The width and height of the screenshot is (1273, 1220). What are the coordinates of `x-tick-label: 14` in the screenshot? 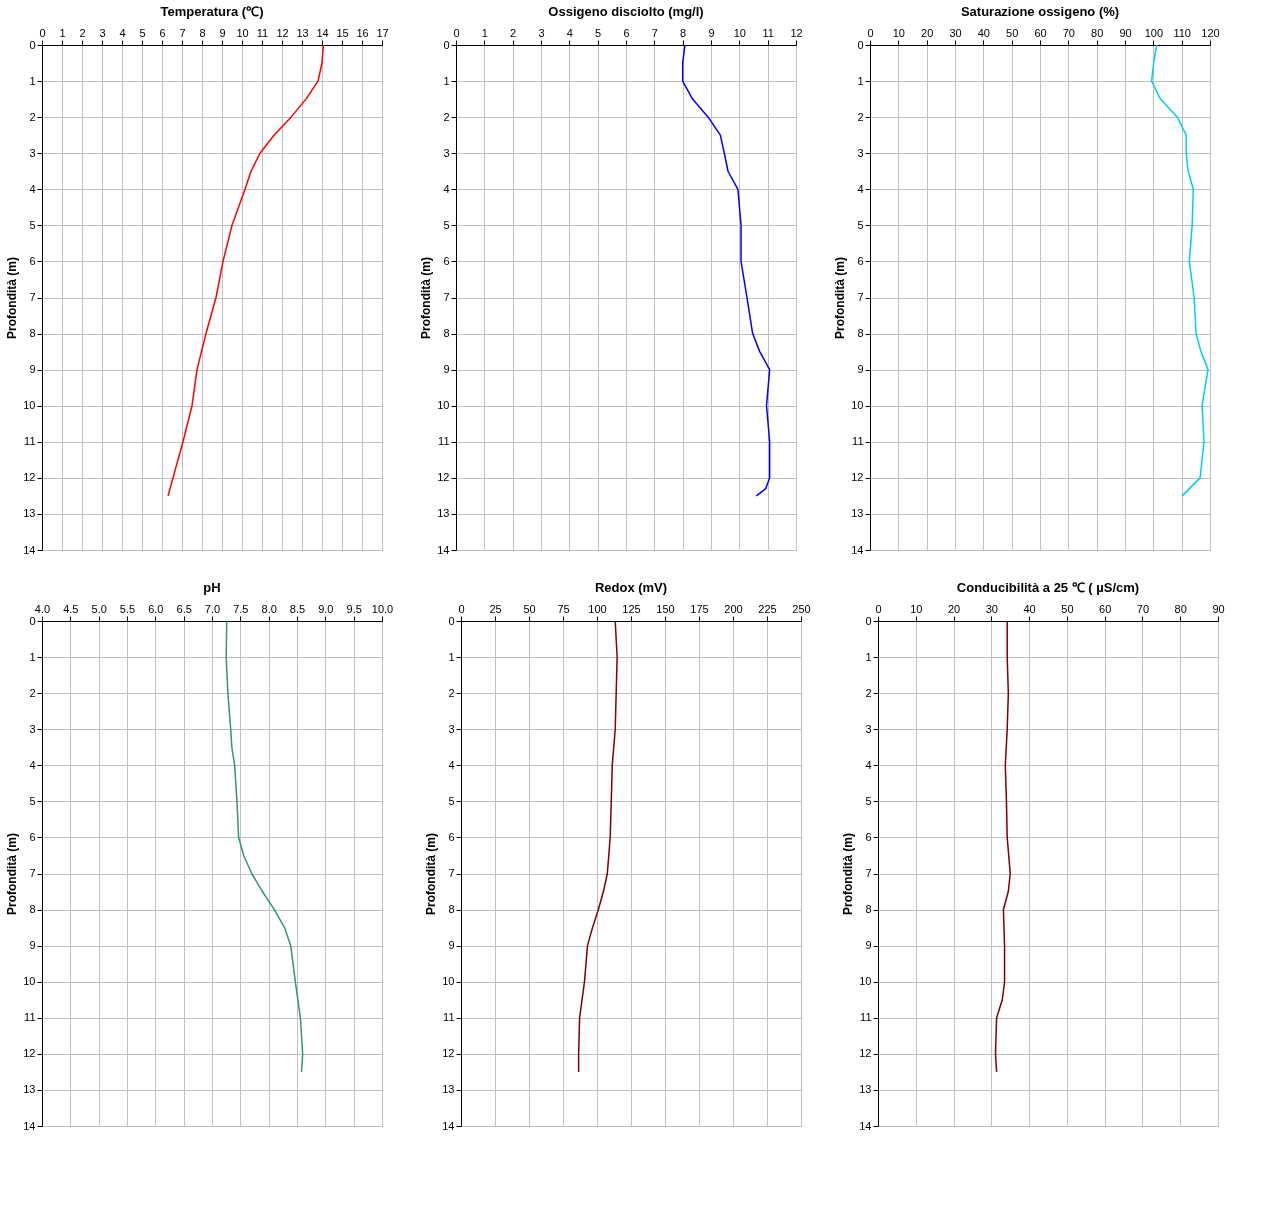 It's located at (322, 32).